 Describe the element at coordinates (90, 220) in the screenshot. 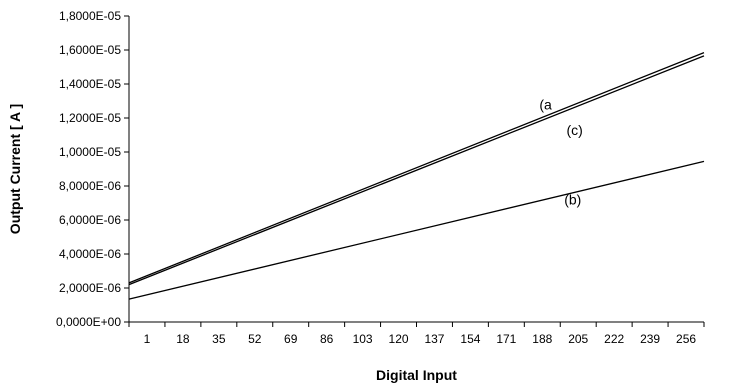

I see `y-tick-label: 6,0000E-06` at that location.